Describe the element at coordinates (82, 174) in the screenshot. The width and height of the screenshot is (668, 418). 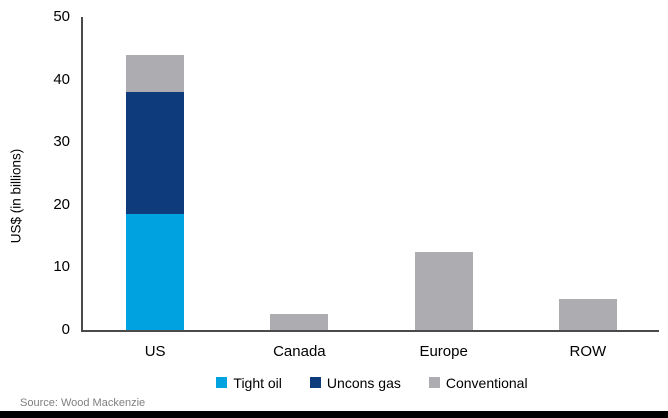
I see `y-axis-line` at that location.